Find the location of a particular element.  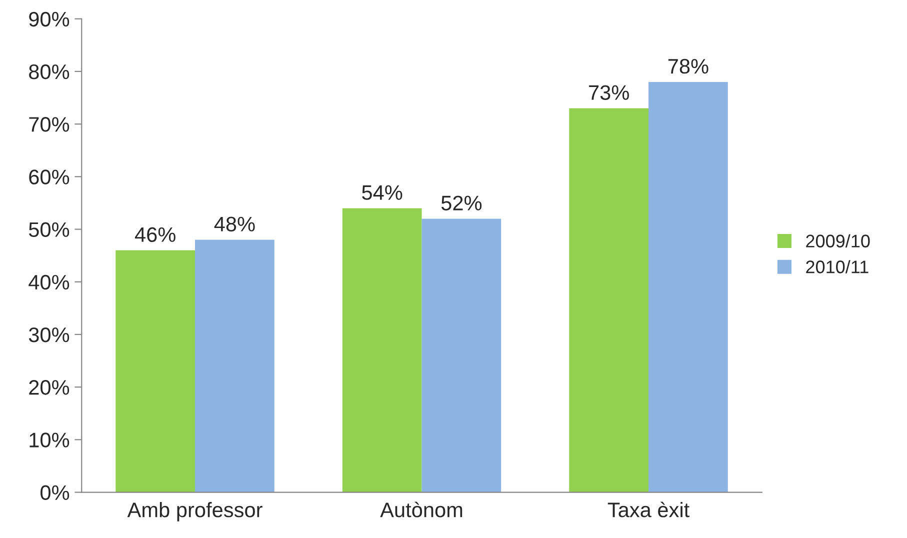

legend-label: 2010/11 is located at coordinates (837, 267).